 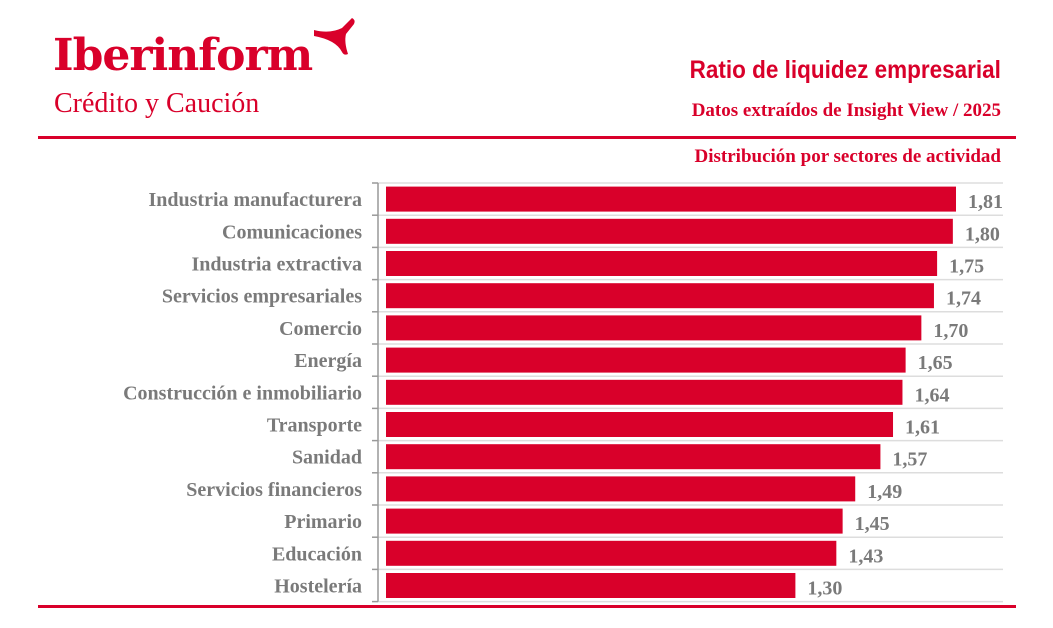 I want to click on category-label: Construcción e inmobiliario, so click(x=242, y=393).